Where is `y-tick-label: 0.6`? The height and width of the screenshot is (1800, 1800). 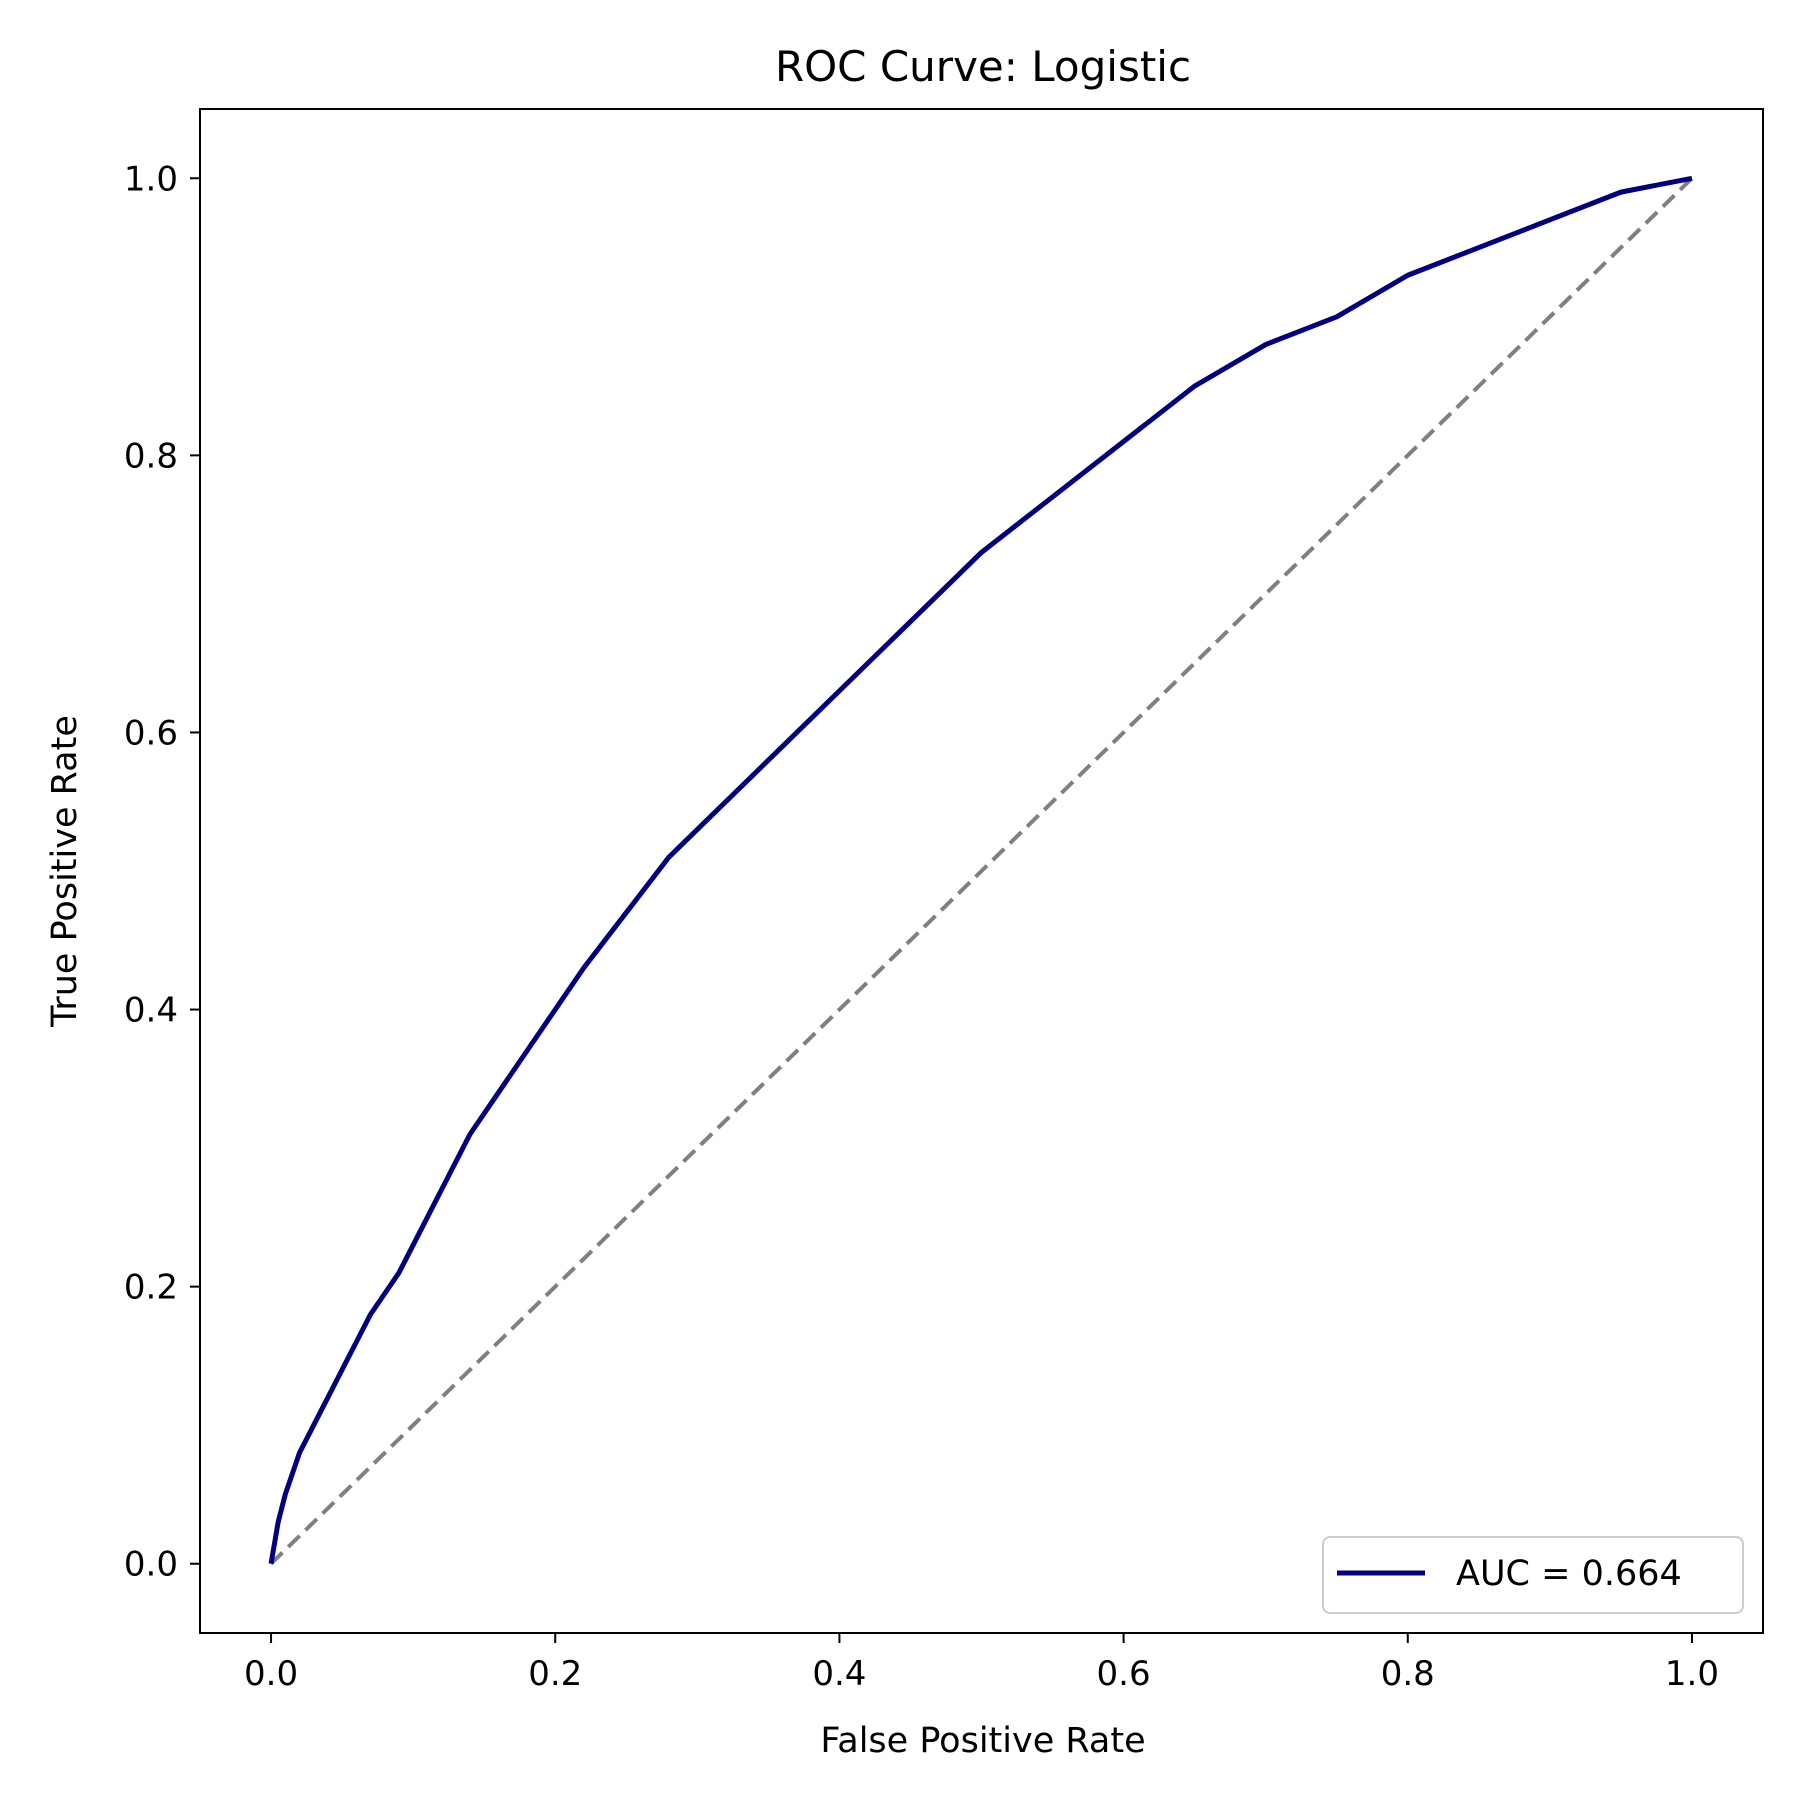
y-tick-label: 0.6 is located at coordinates (151, 733).